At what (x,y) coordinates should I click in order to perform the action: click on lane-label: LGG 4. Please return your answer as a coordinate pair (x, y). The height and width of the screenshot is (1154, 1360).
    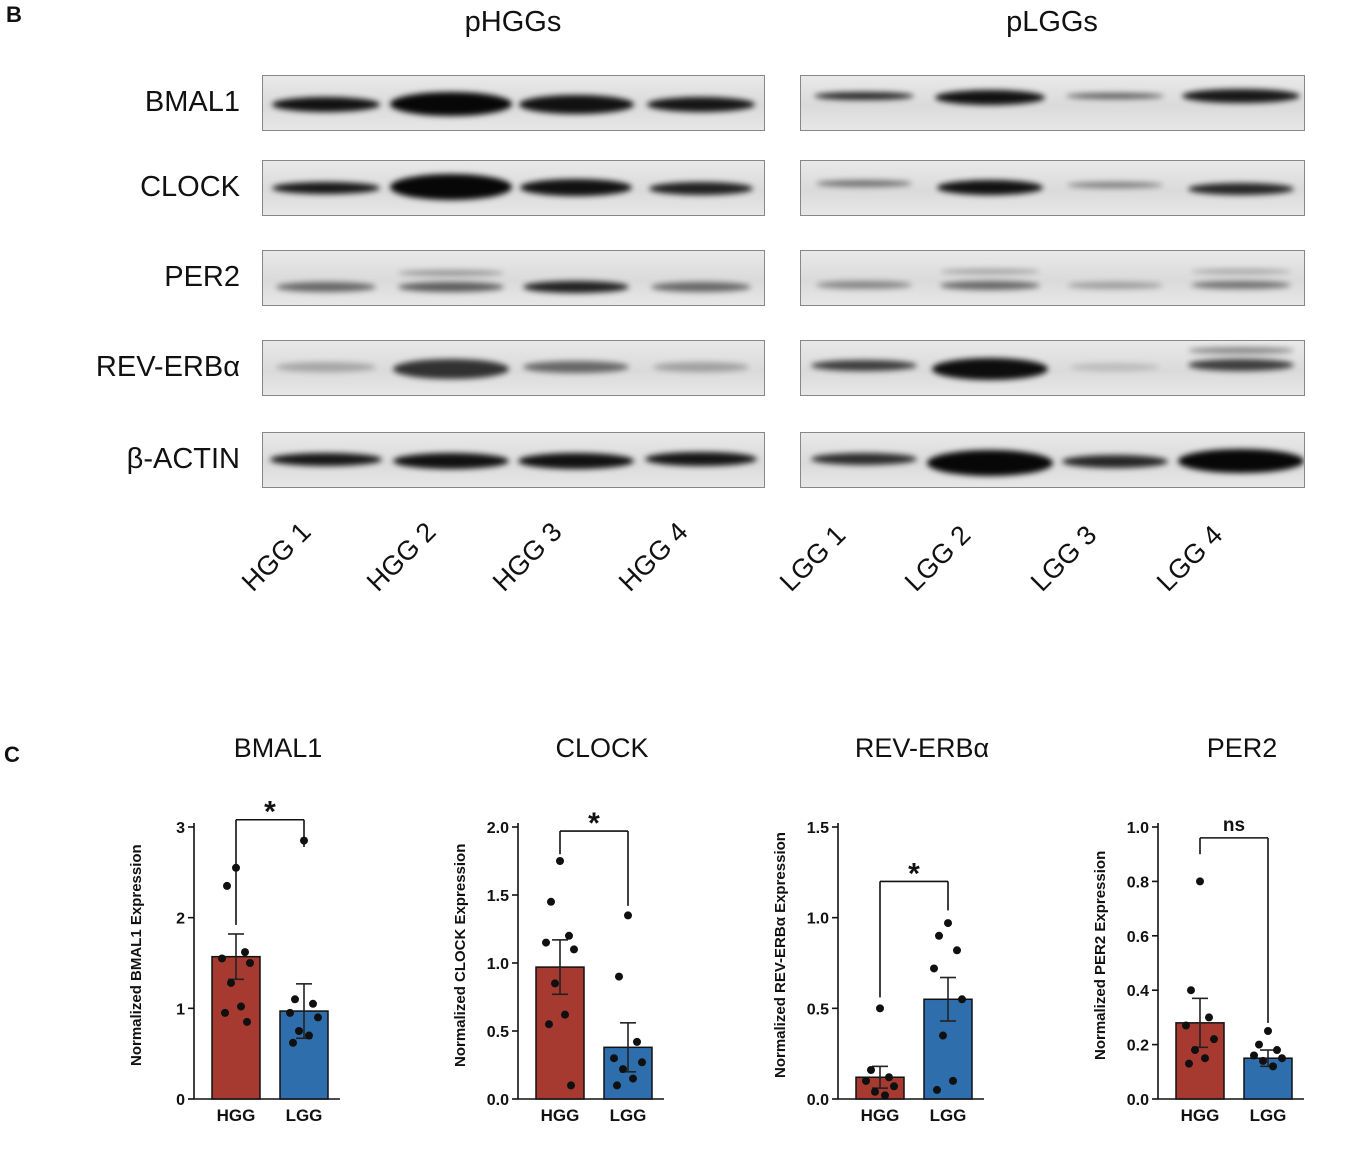
    Looking at the image, I should click on (1189, 558).